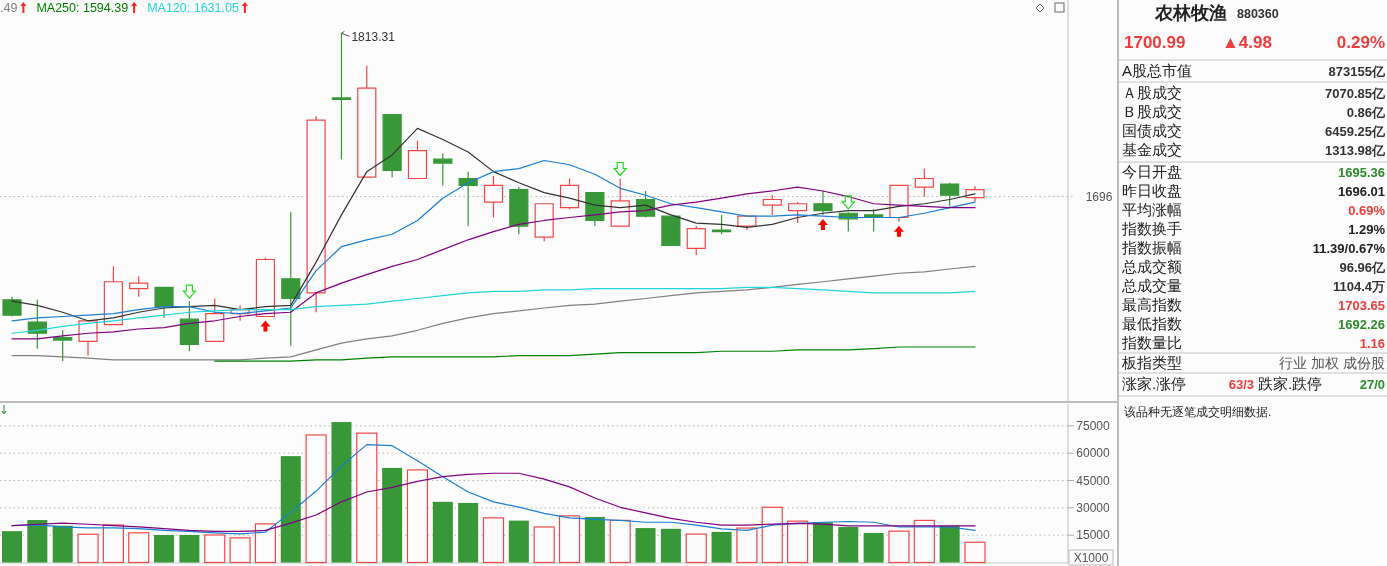  What do you see at coordinates (1361, 172) in the screenshot?
I see `text: 1695.36` at bounding box center [1361, 172].